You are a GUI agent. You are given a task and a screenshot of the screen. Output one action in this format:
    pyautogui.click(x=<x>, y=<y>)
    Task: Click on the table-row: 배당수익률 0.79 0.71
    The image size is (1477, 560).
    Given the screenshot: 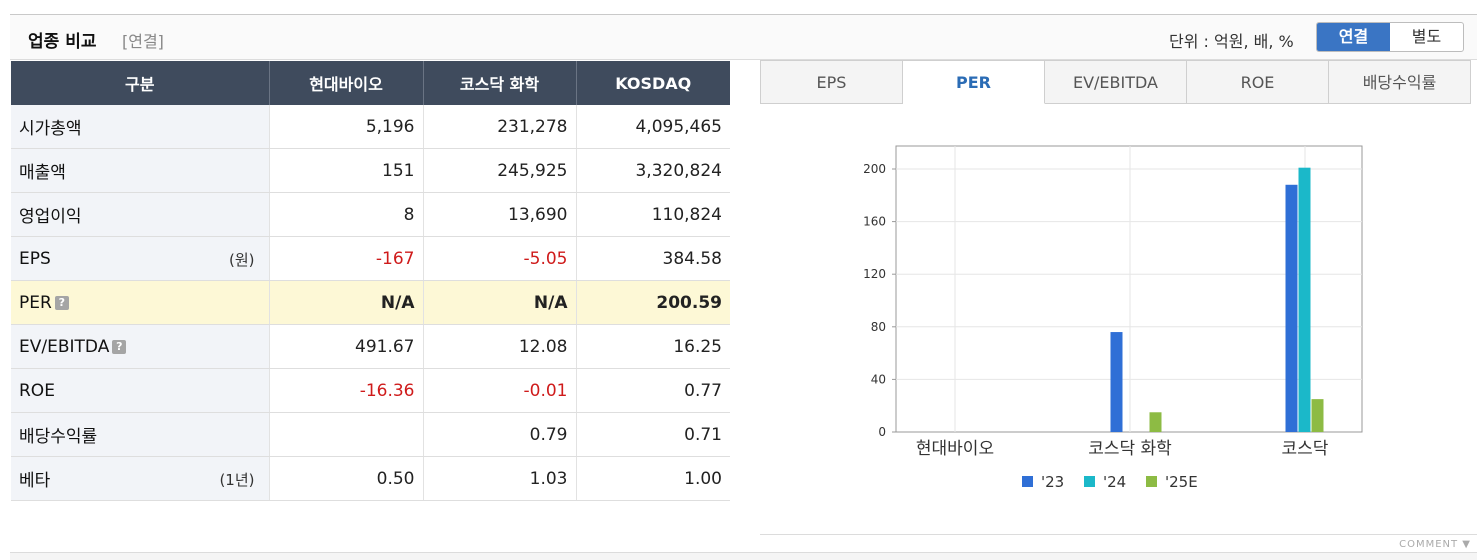 What is the action you would take?
    pyautogui.click(x=370, y=434)
    